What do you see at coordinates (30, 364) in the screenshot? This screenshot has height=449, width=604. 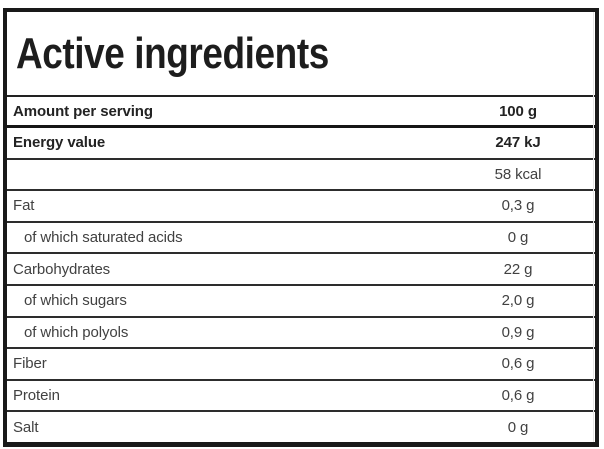 I see `nutrient-label: Fiber` at bounding box center [30, 364].